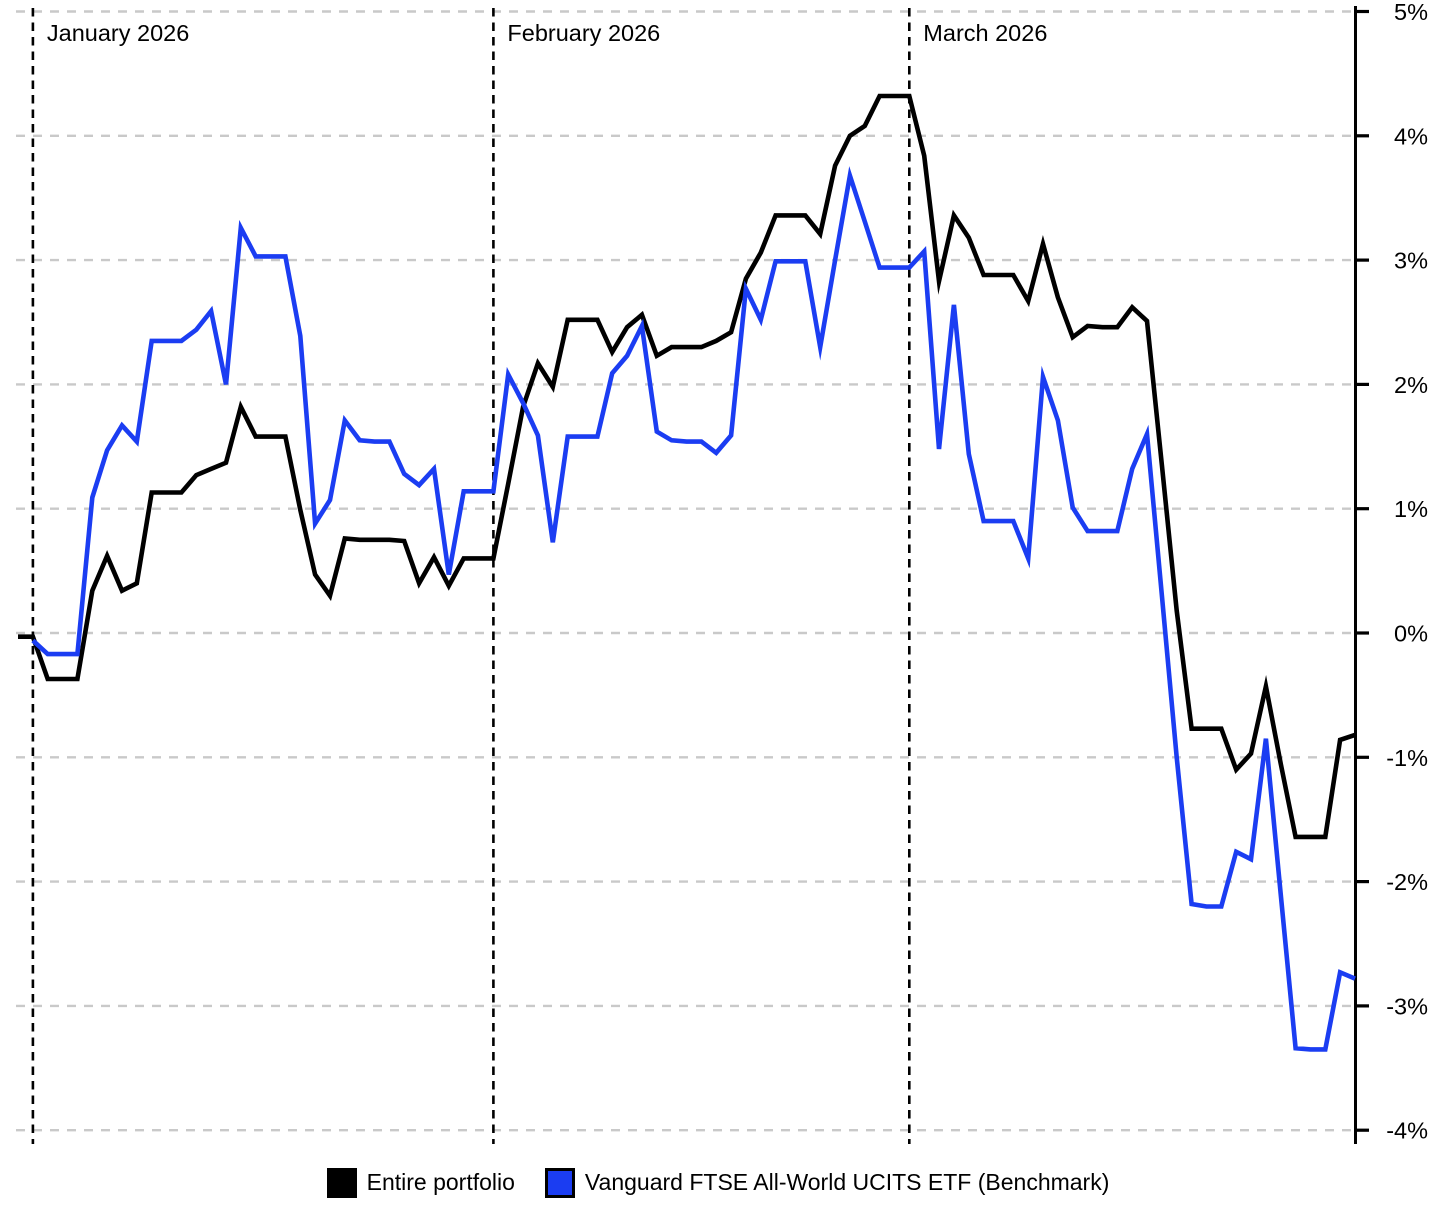 The height and width of the screenshot is (1220, 1436). I want to click on y-axis-label: 1%, so click(1411, 509).